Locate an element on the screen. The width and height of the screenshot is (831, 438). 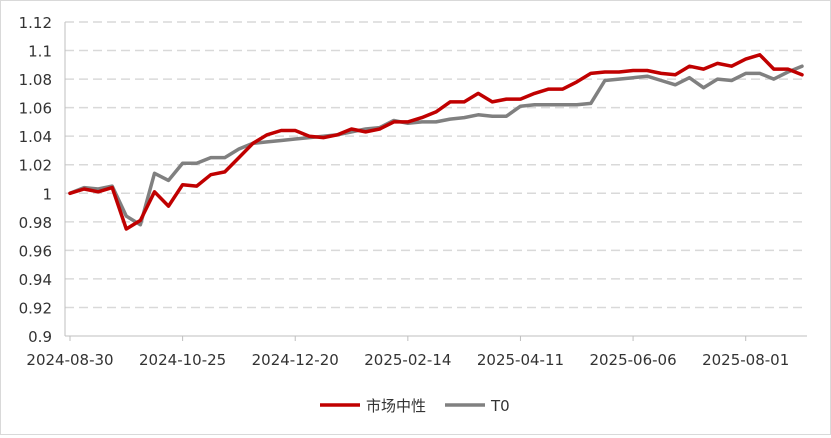
x-tick-label: 2024-12-20 is located at coordinates (295, 360).